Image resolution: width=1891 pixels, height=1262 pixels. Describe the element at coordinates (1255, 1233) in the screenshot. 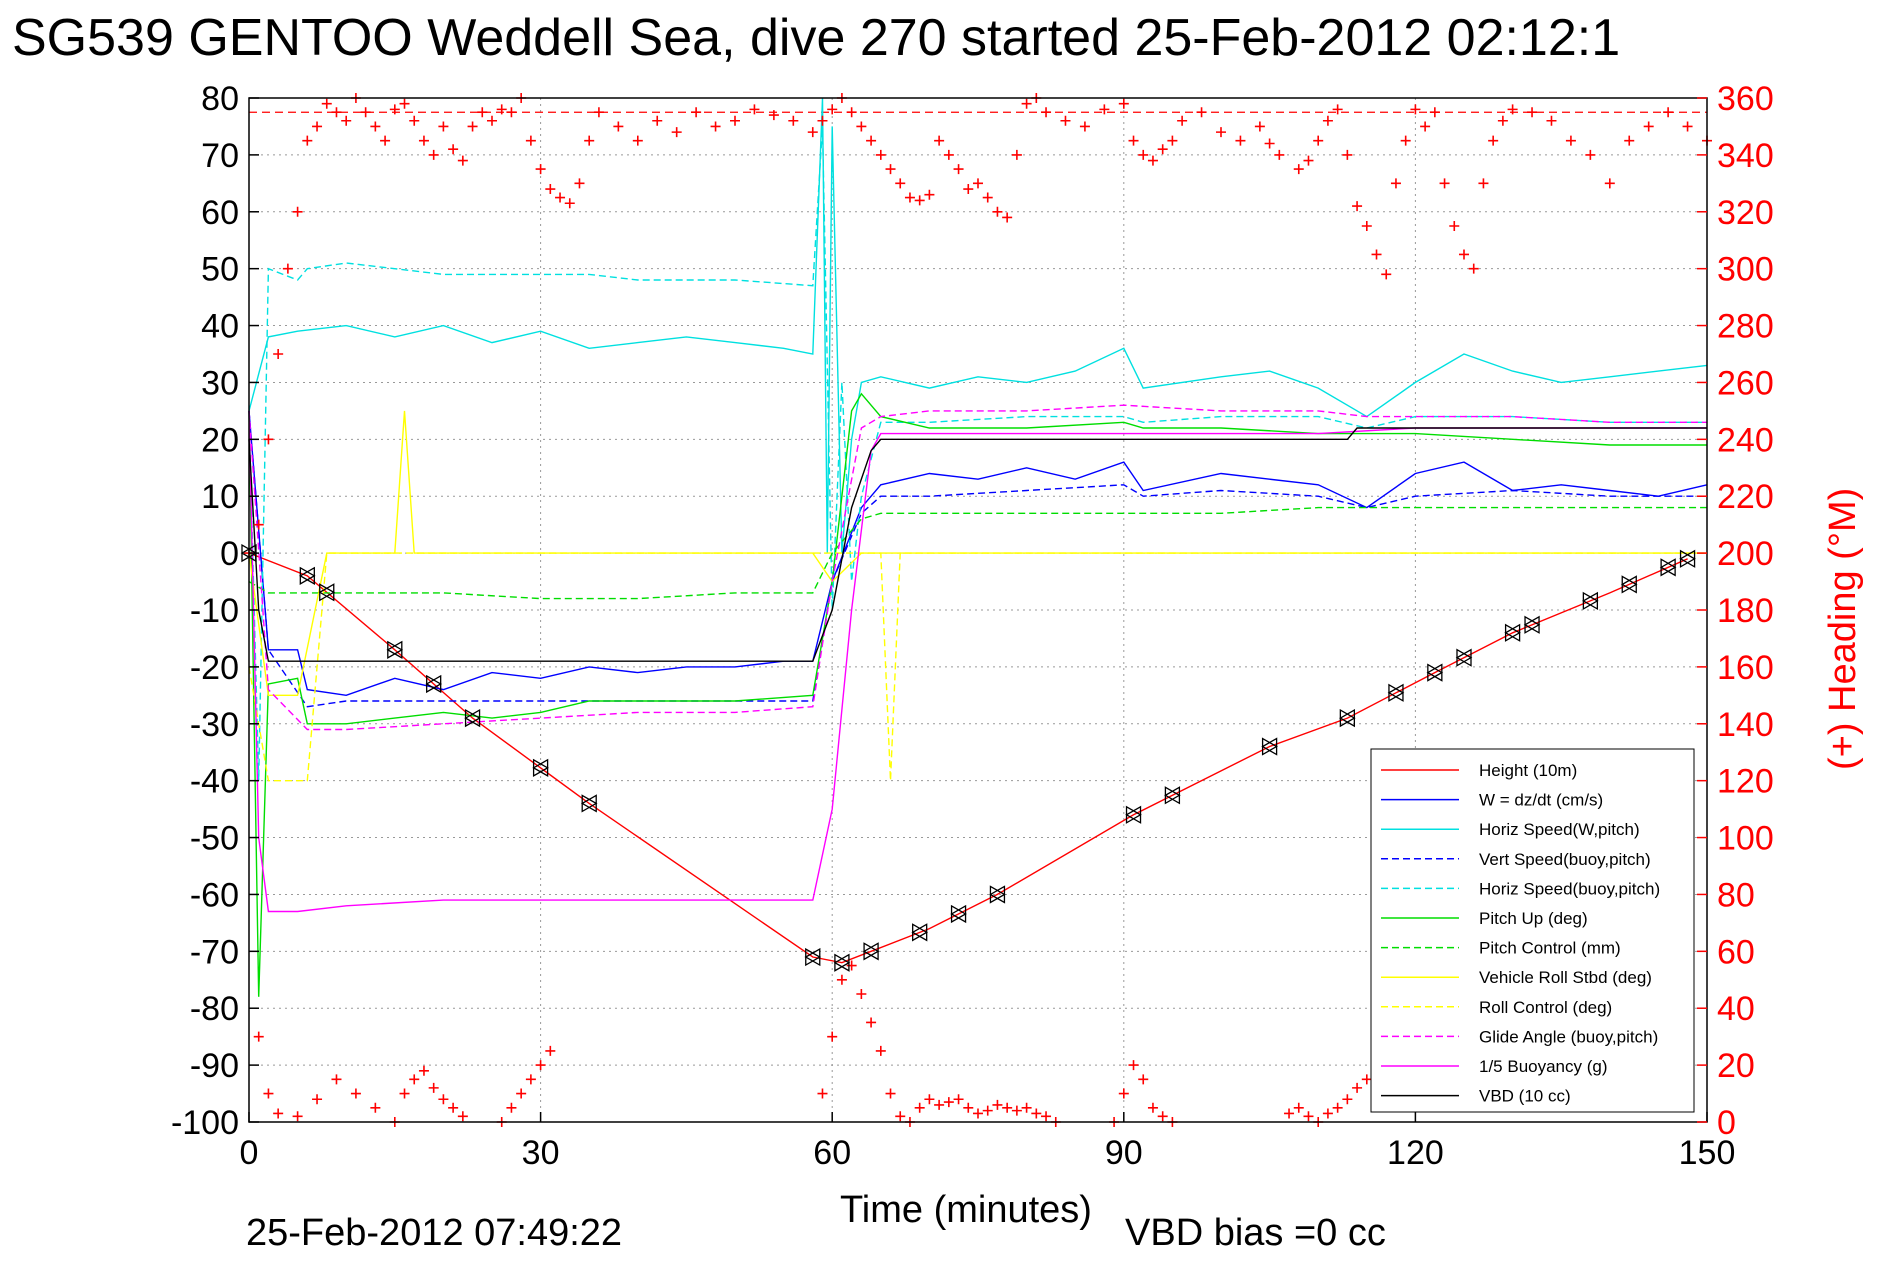

I see `vbd-bias-label: VBD bias =0 cc` at that location.